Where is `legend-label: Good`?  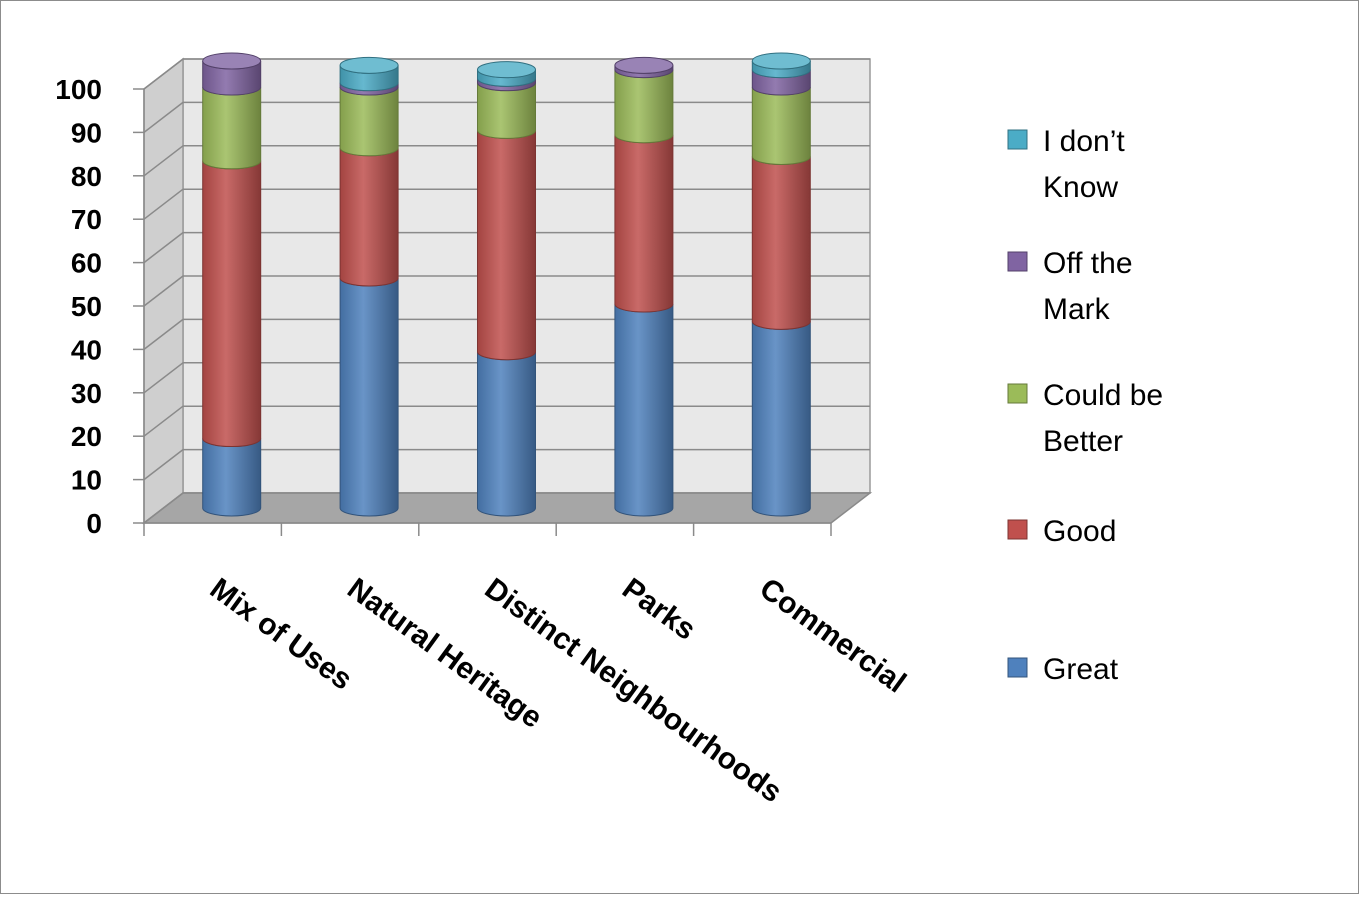
legend-label: Good is located at coordinates (1079, 531).